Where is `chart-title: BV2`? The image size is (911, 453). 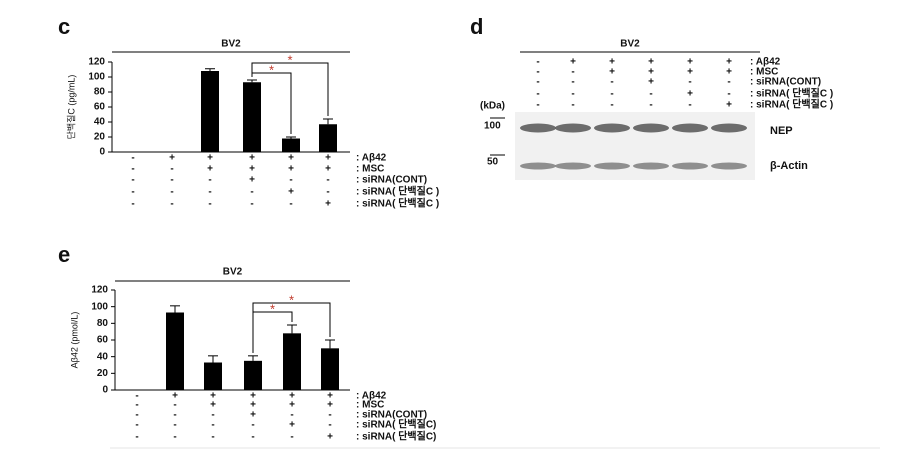
chart-title: BV2 is located at coordinates (233, 272).